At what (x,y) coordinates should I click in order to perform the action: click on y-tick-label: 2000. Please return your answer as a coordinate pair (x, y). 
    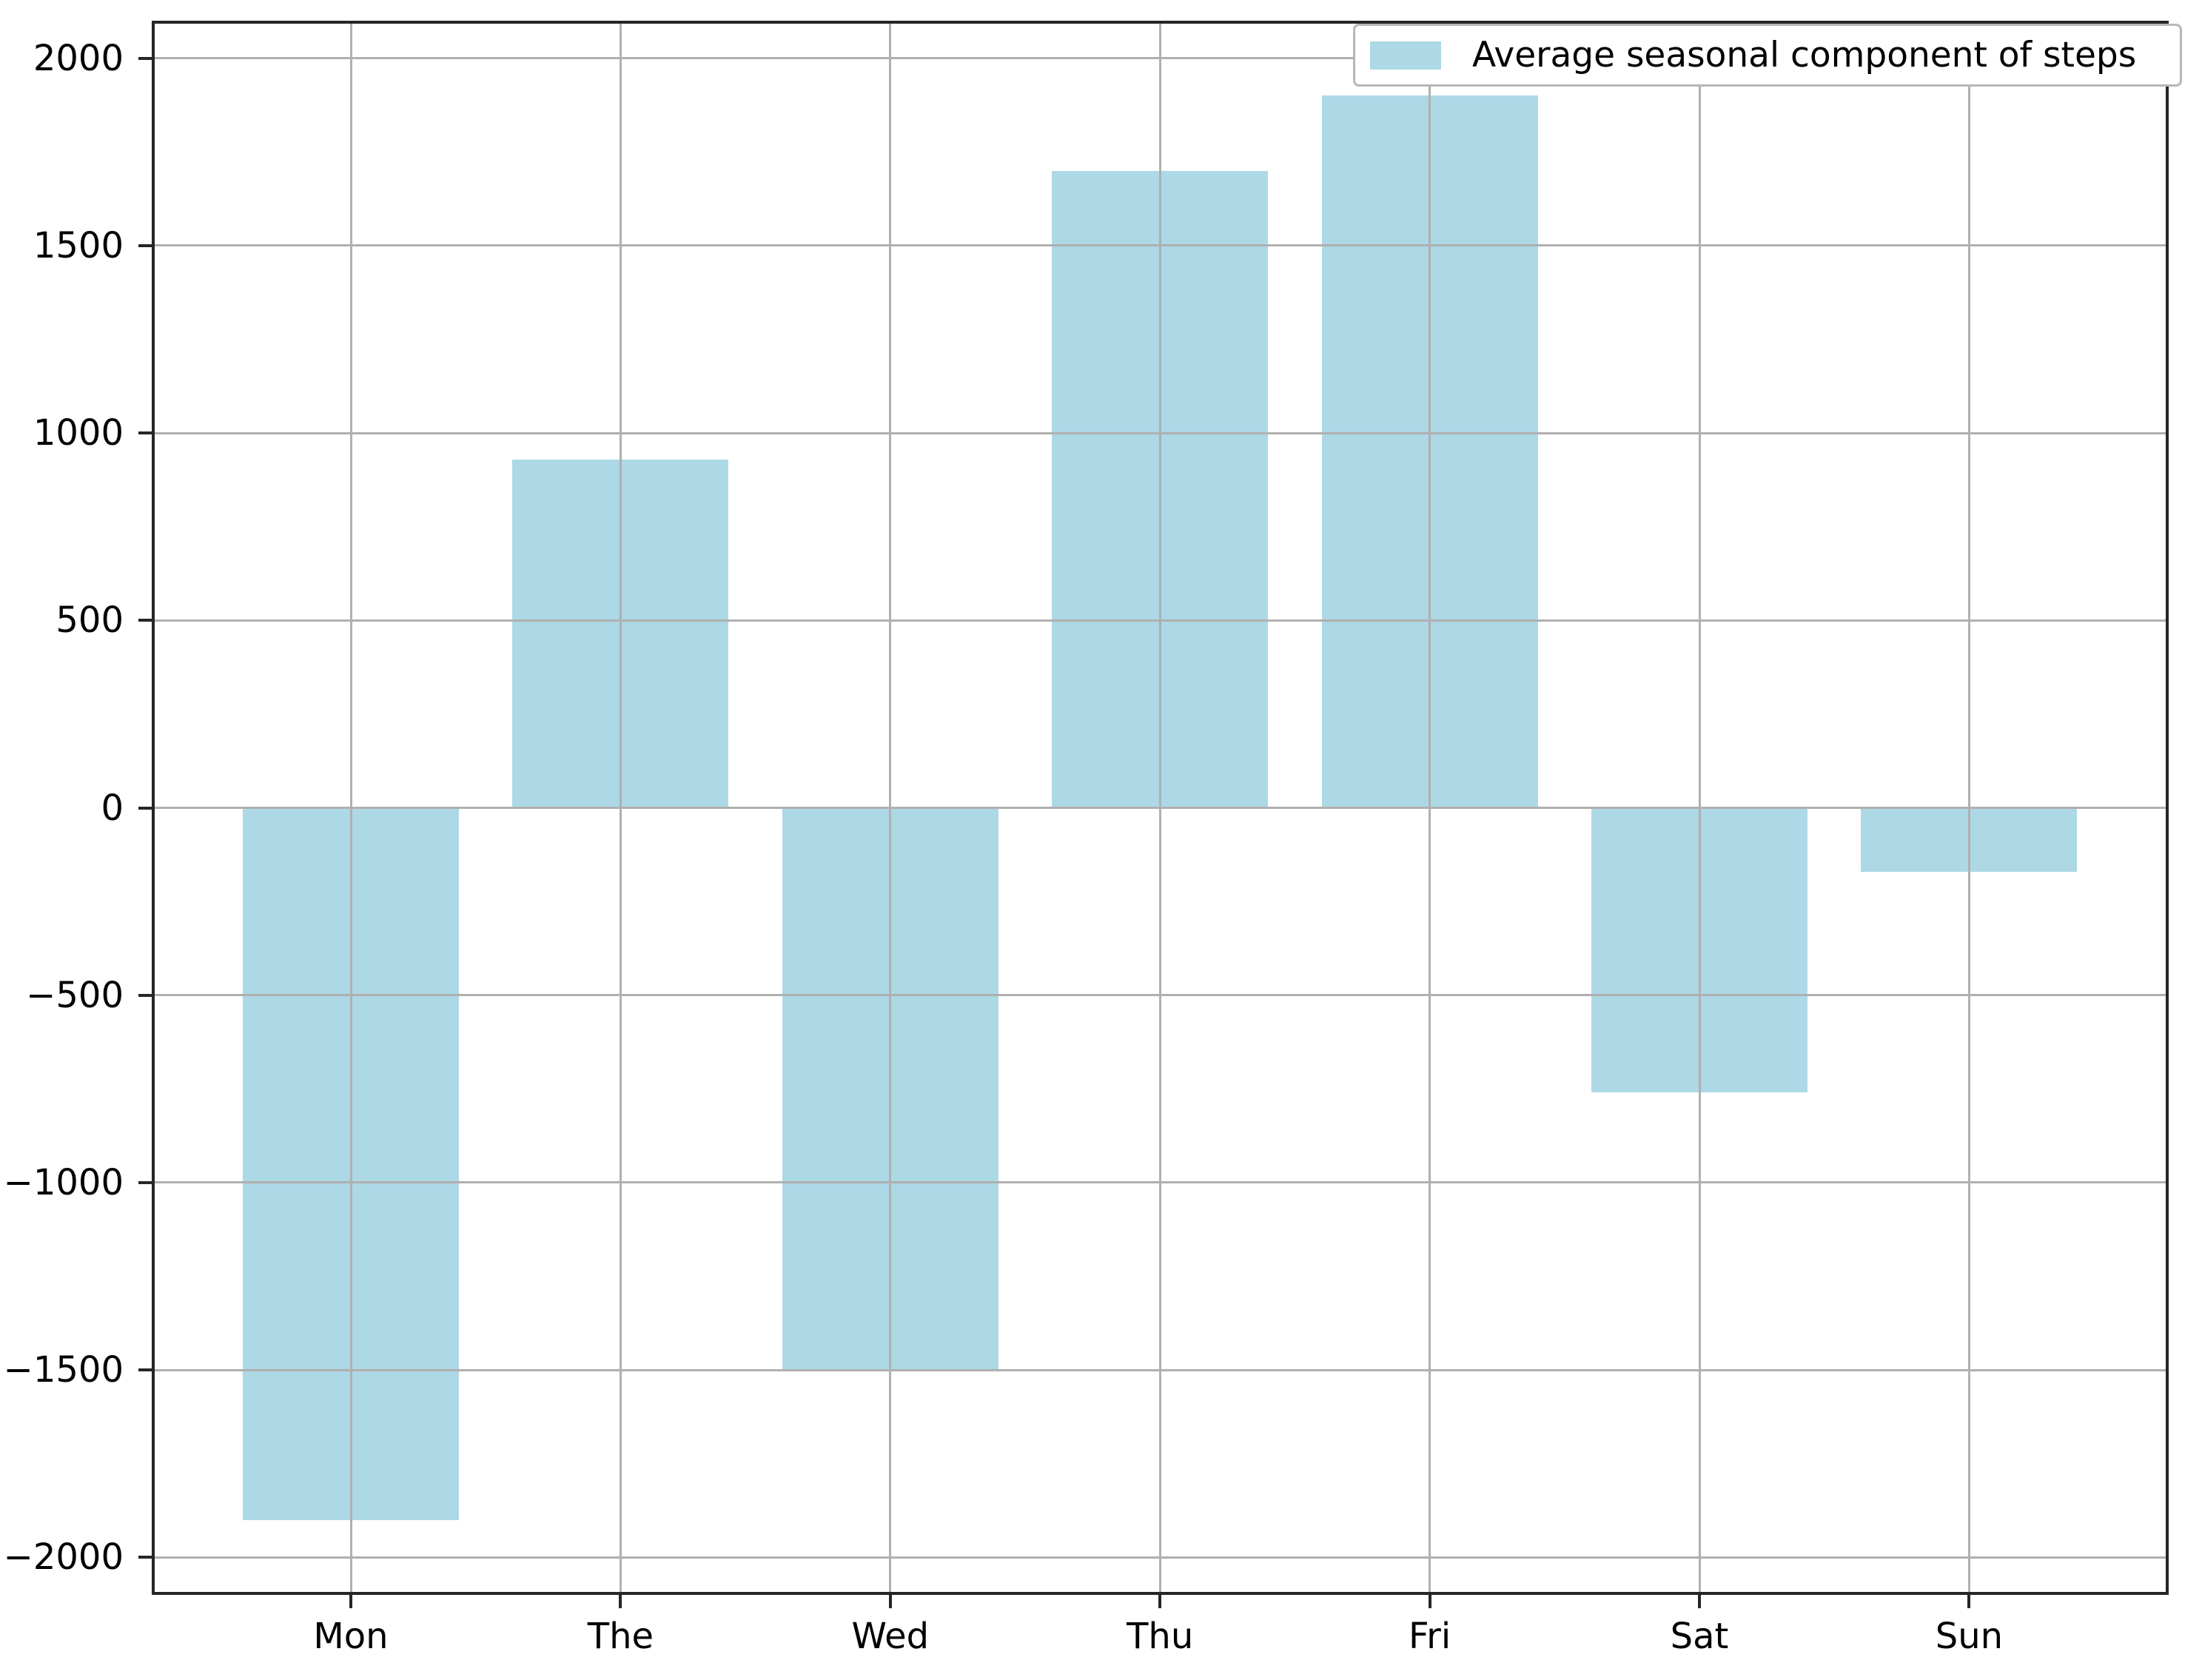
    Looking at the image, I should click on (78, 58).